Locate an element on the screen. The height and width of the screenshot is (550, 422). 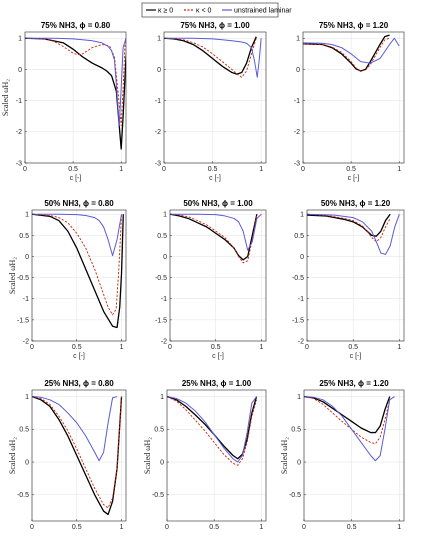
panel-1: 0 0.5 1 1 0 -1 -2 -3 75% NH3, ϕ = 1.00 c [-] is located at coordinates (211, 101).